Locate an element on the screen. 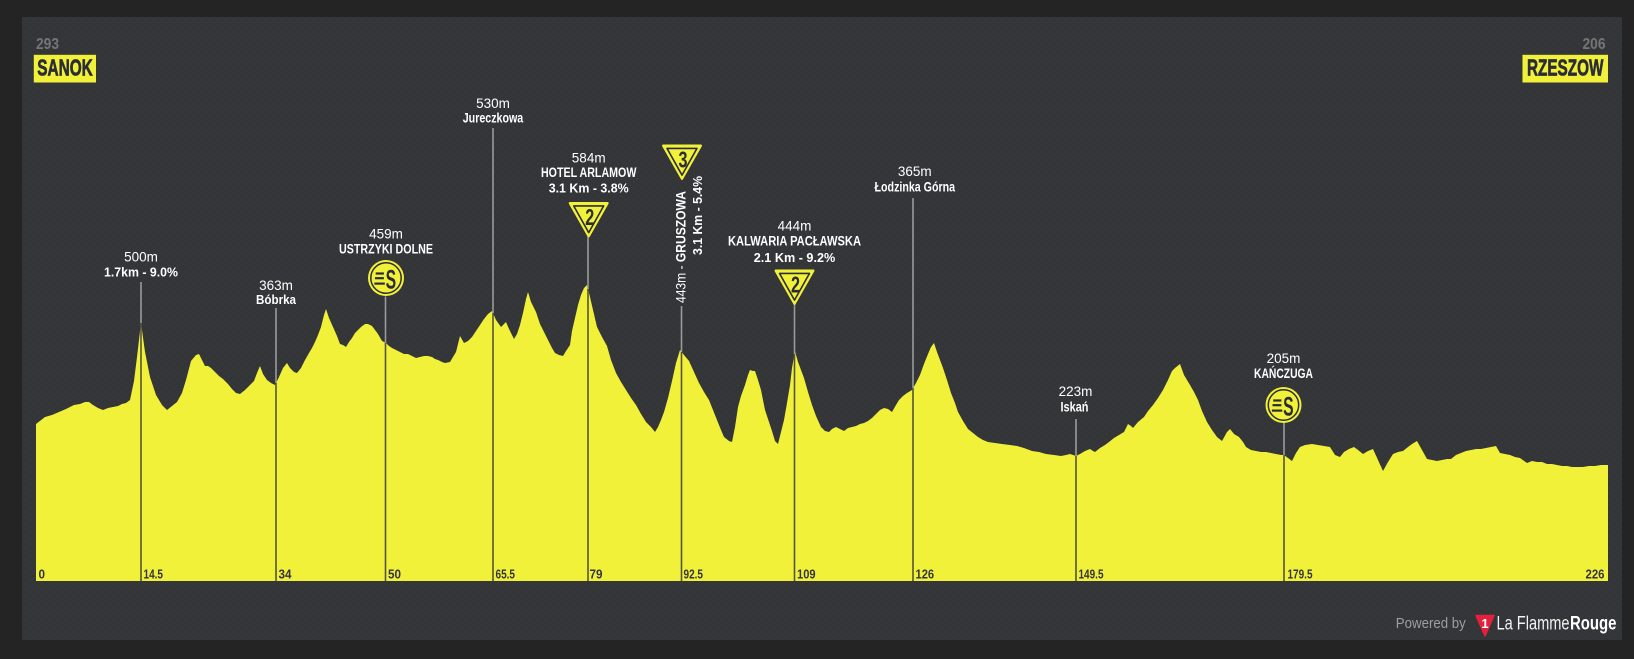 This screenshot has height=659, width=1634. svg-text: HOTEL ARLAMOW is located at coordinates (589, 172).